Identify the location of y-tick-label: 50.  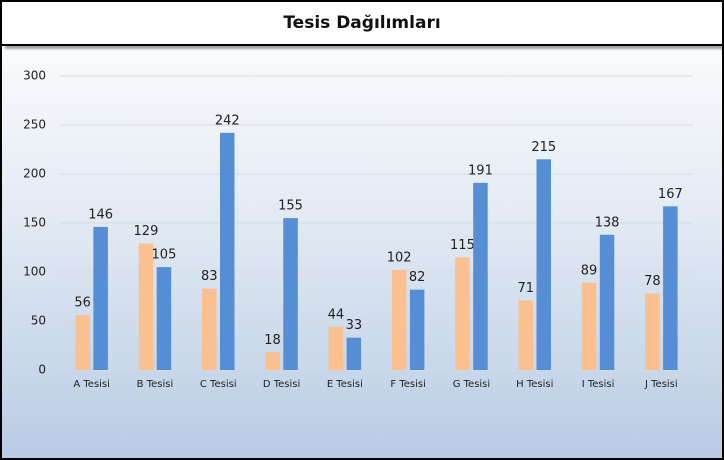
(38, 321).